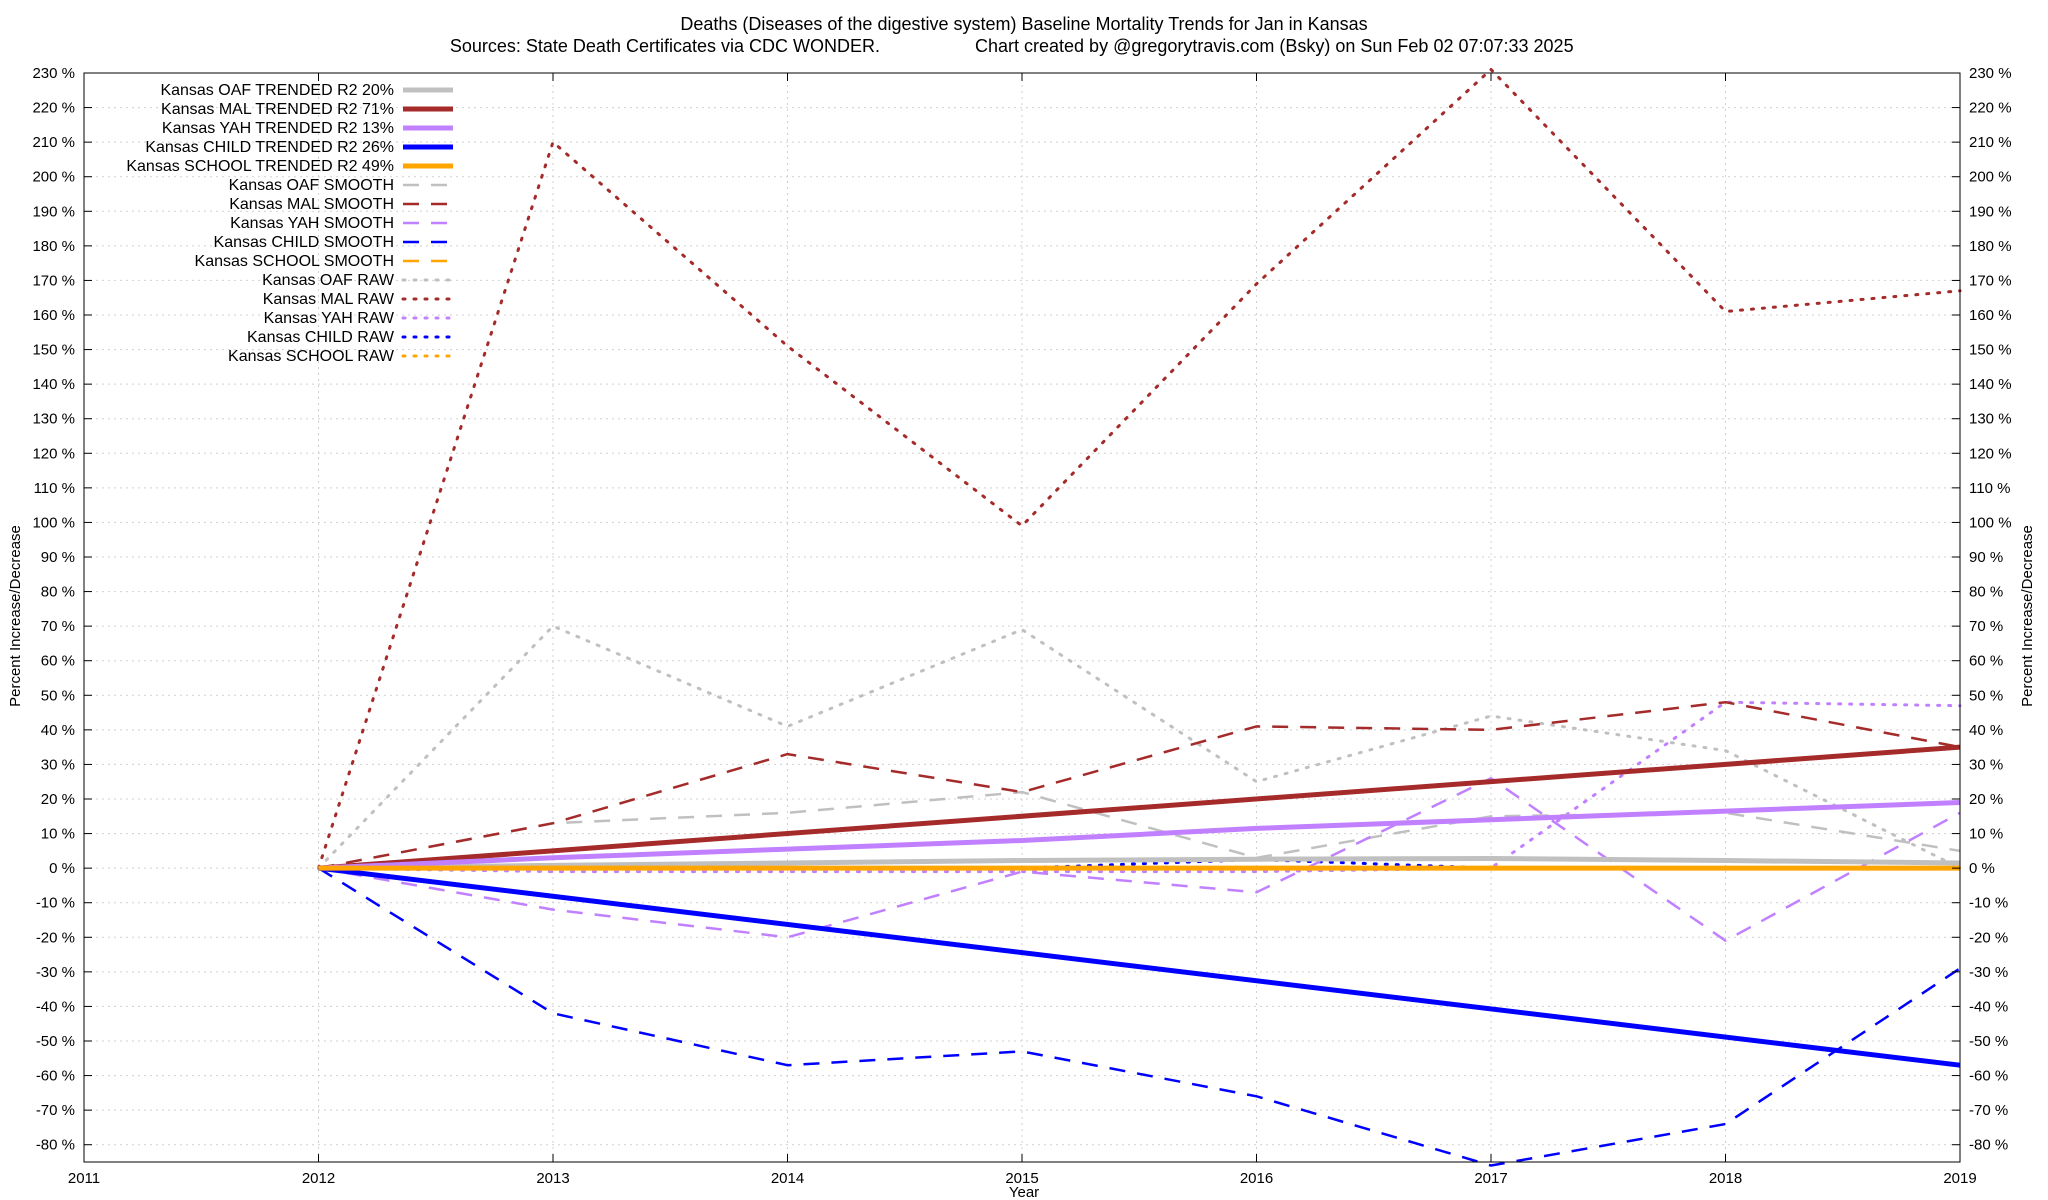 This screenshot has height=1200, width=2048. What do you see at coordinates (1986, 592) in the screenshot?
I see `y-tick-label-right: 80 %` at bounding box center [1986, 592].